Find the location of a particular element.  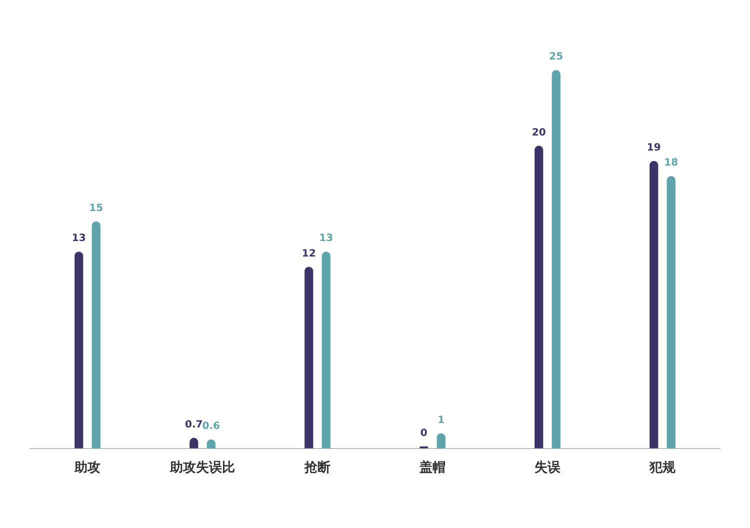

data-label: 0.6 is located at coordinates (211, 426).